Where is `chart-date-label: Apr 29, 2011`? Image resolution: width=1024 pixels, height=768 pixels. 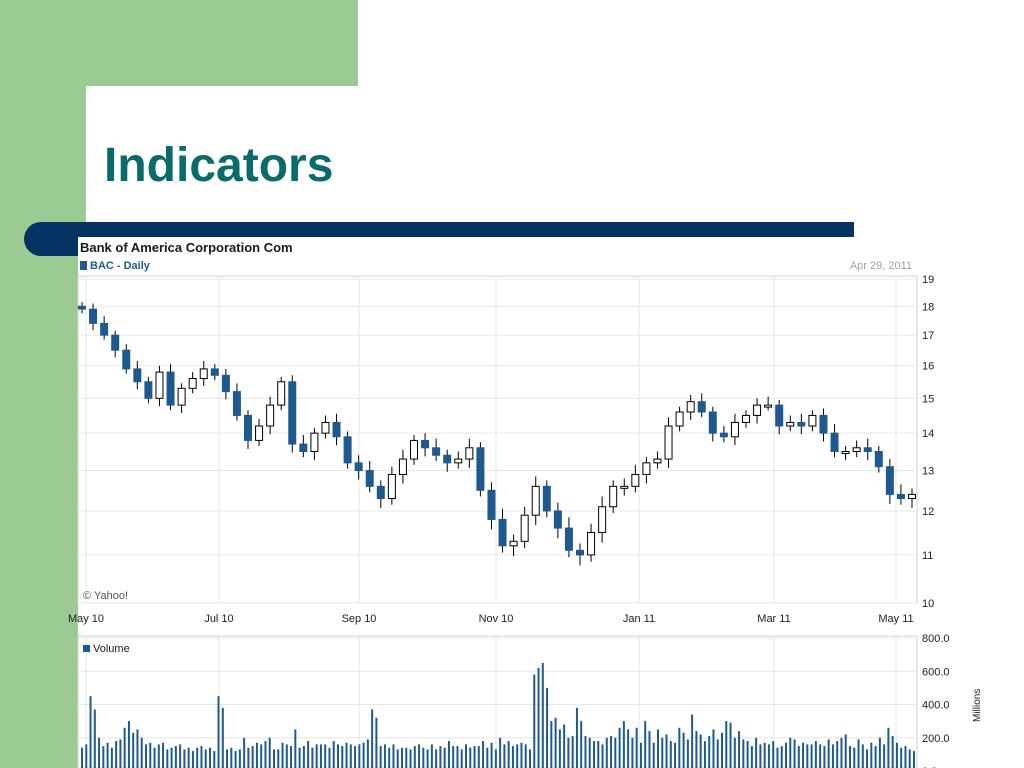 chart-date-label: Apr 29, 2011 is located at coordinates (881, 266).